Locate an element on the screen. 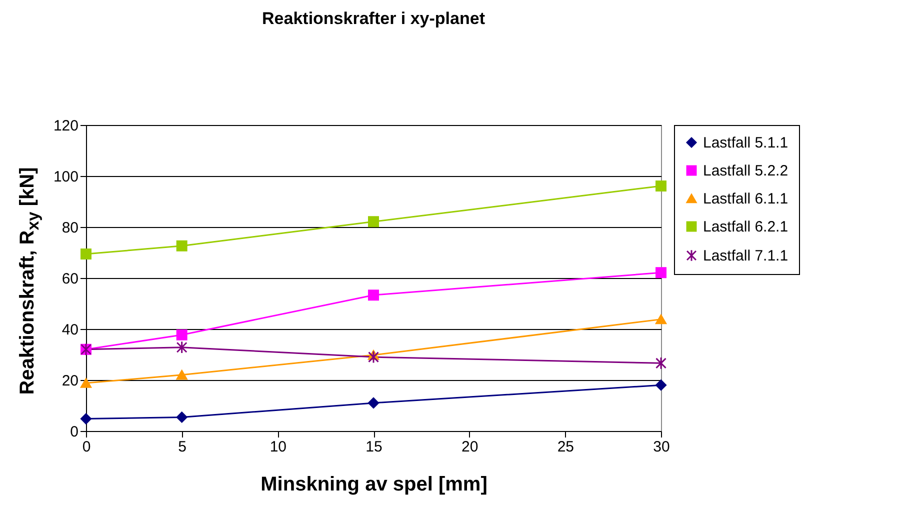 The width and height of the screenshot is (901, 522). x-tick-label: 30 is located at coordinates (661, 447).